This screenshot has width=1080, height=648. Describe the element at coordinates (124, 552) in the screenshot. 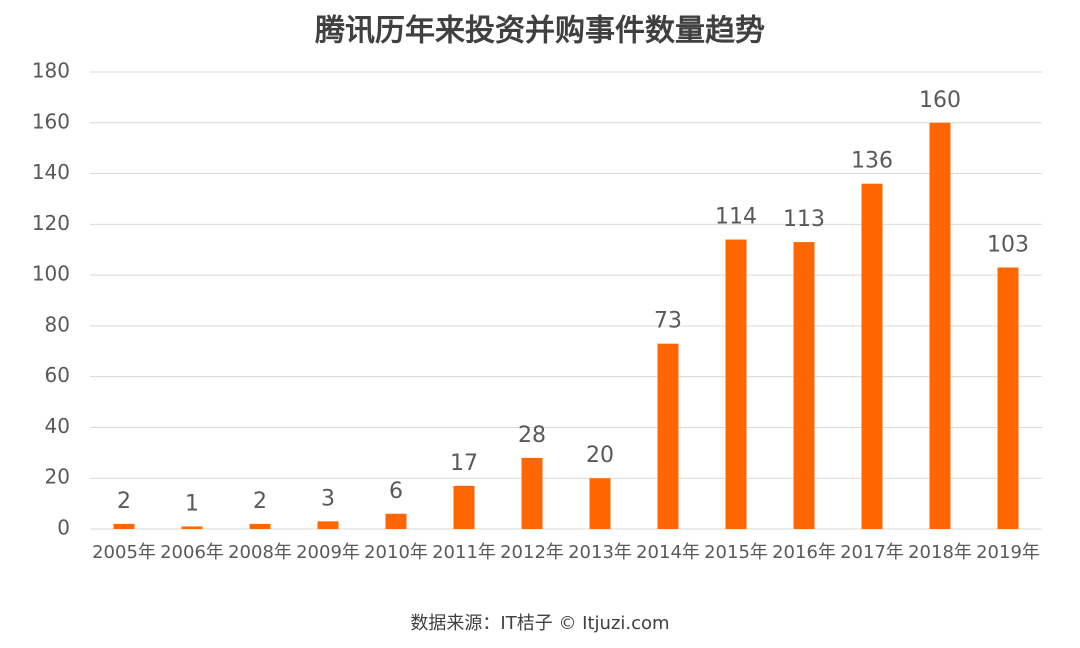

I see `x-tick-label: 2005年` at that location.